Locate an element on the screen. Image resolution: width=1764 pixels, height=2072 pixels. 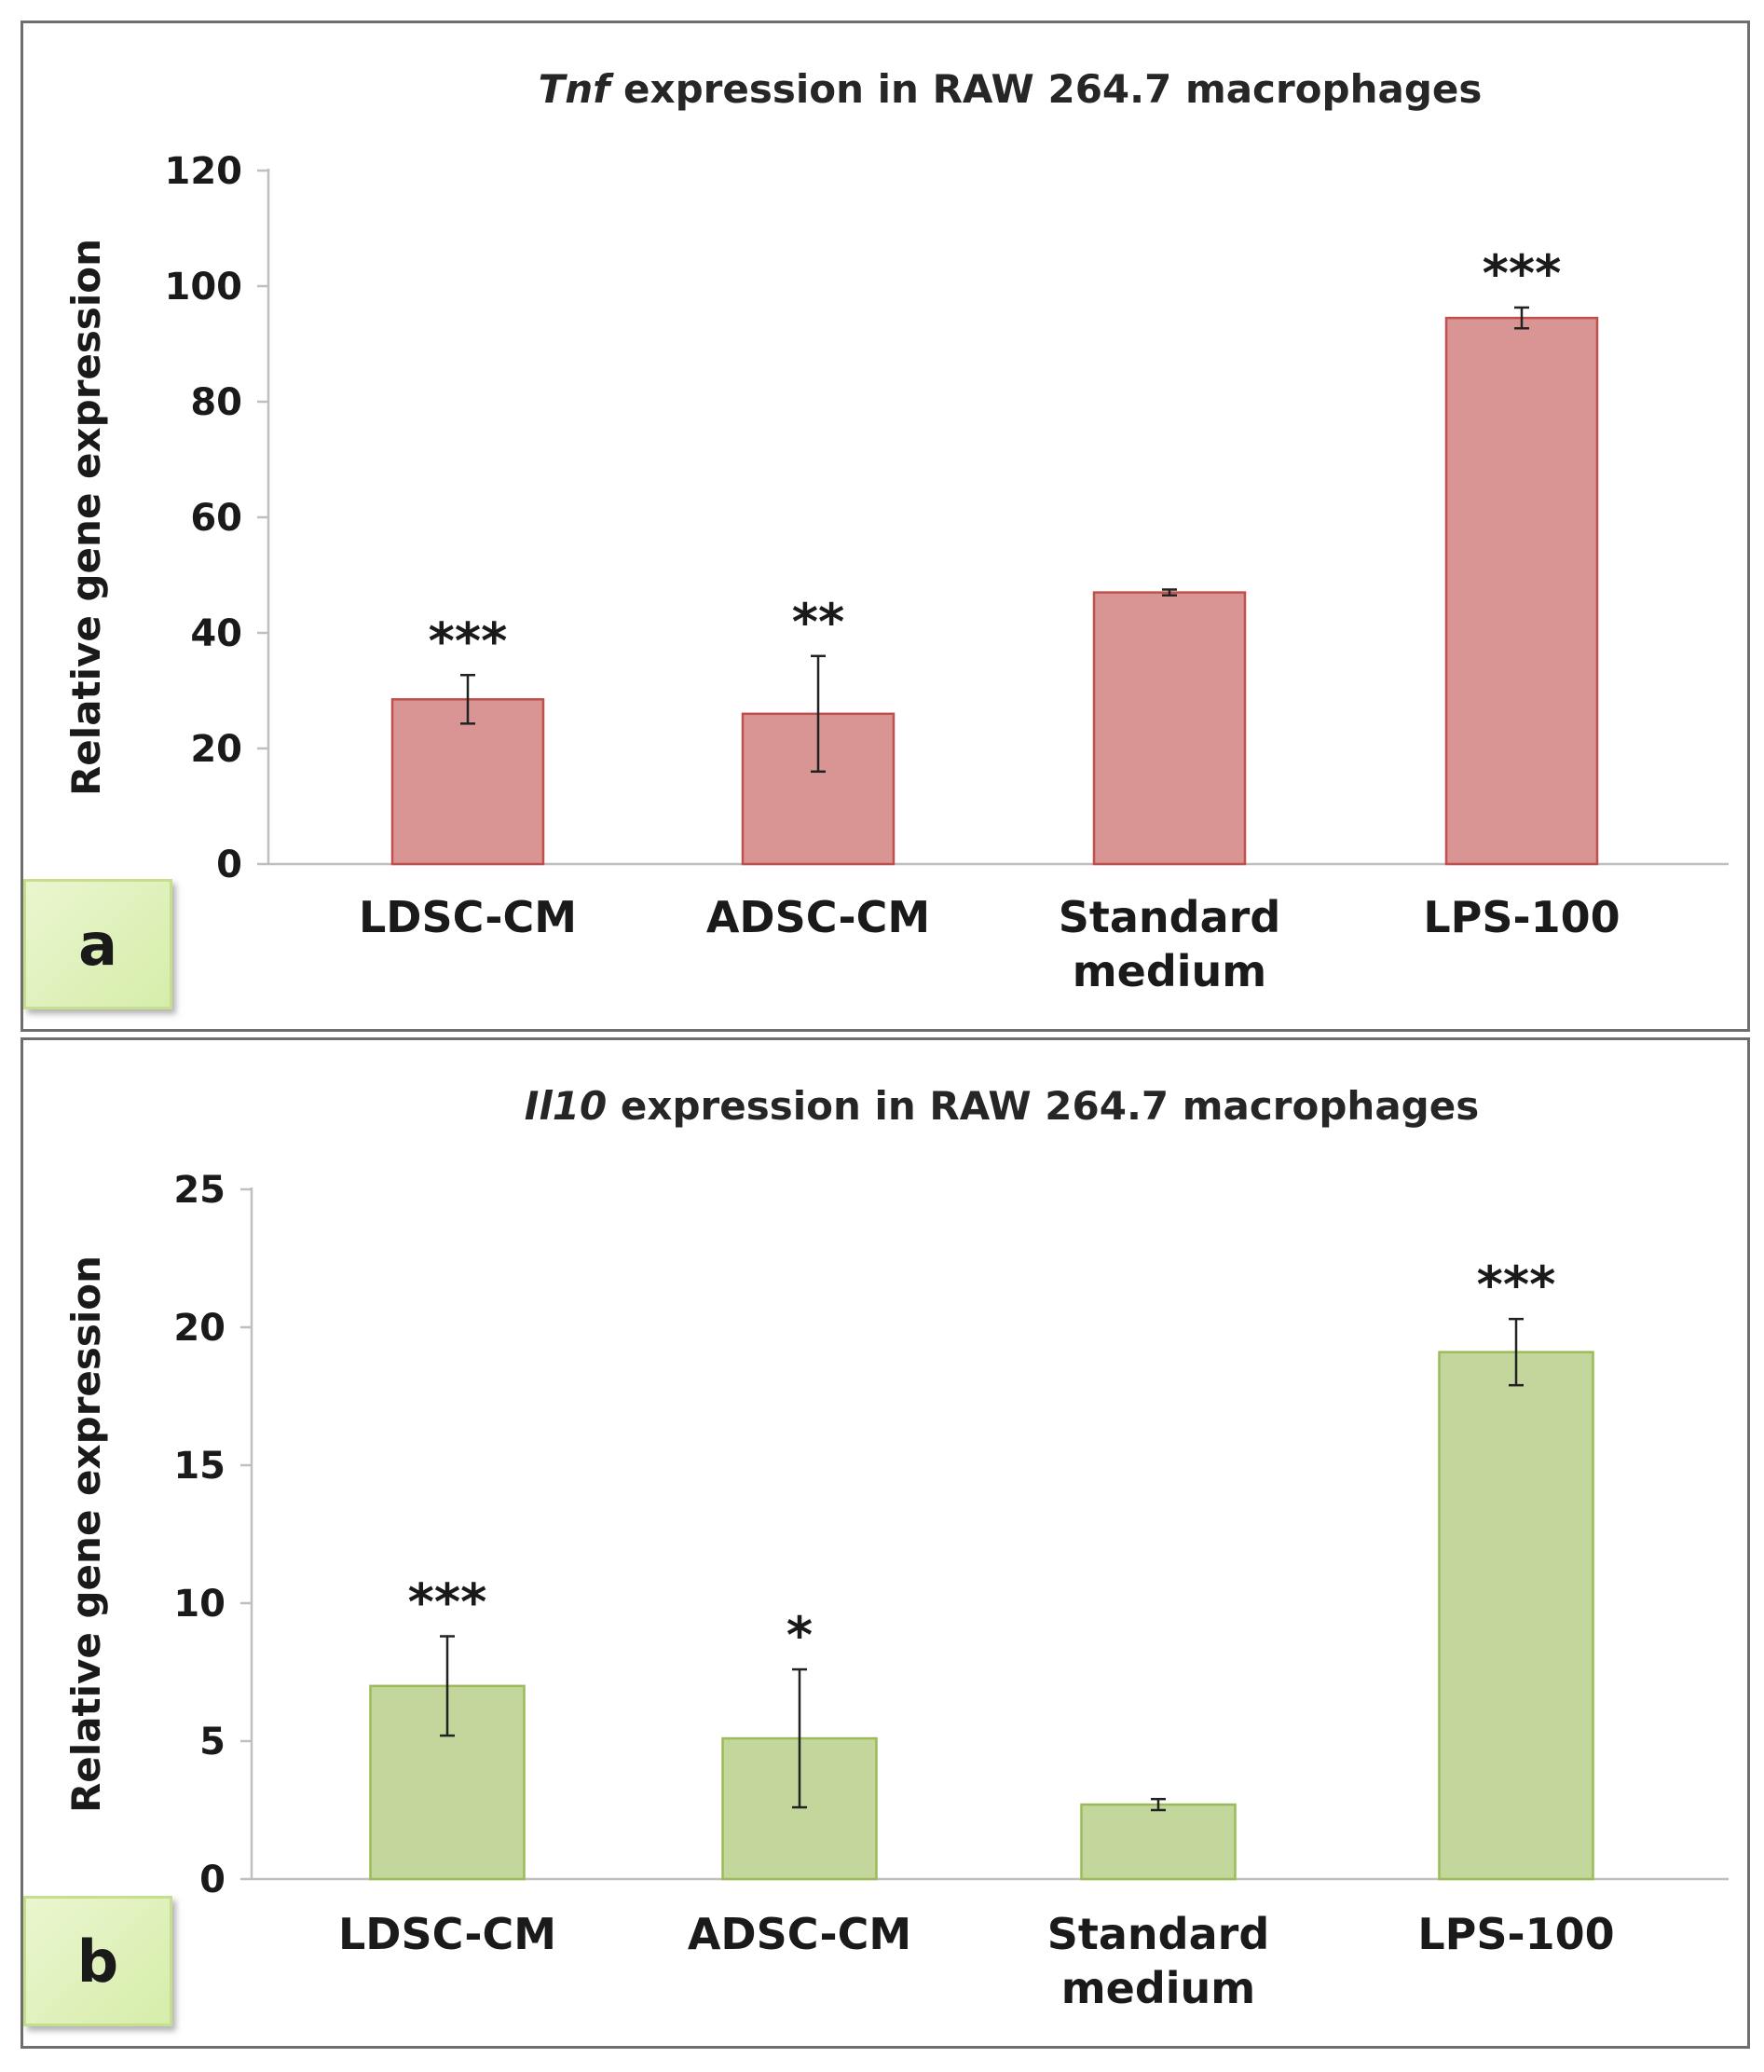
significance-label: * is located at coordinates (799, 1635).